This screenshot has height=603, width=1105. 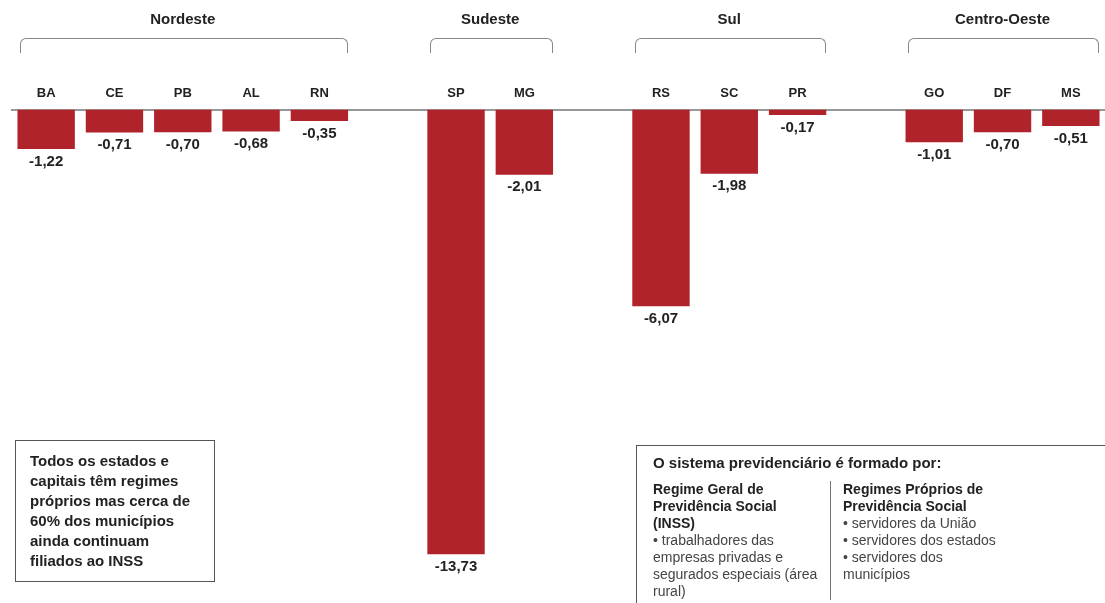 What do you see at coordinates (319, 132) in the screenshot?
I see `data-label: -0,35` at bounding box center [319, 132].